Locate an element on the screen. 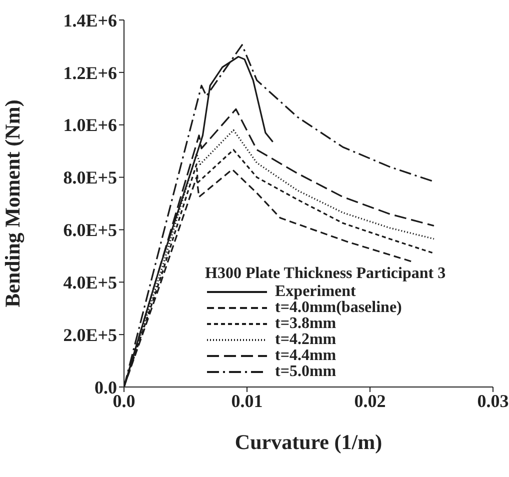 The height and width of the screenshot is (477, 509). y-tick-label: 6.0E+5 is located at coordinates (90, 230).